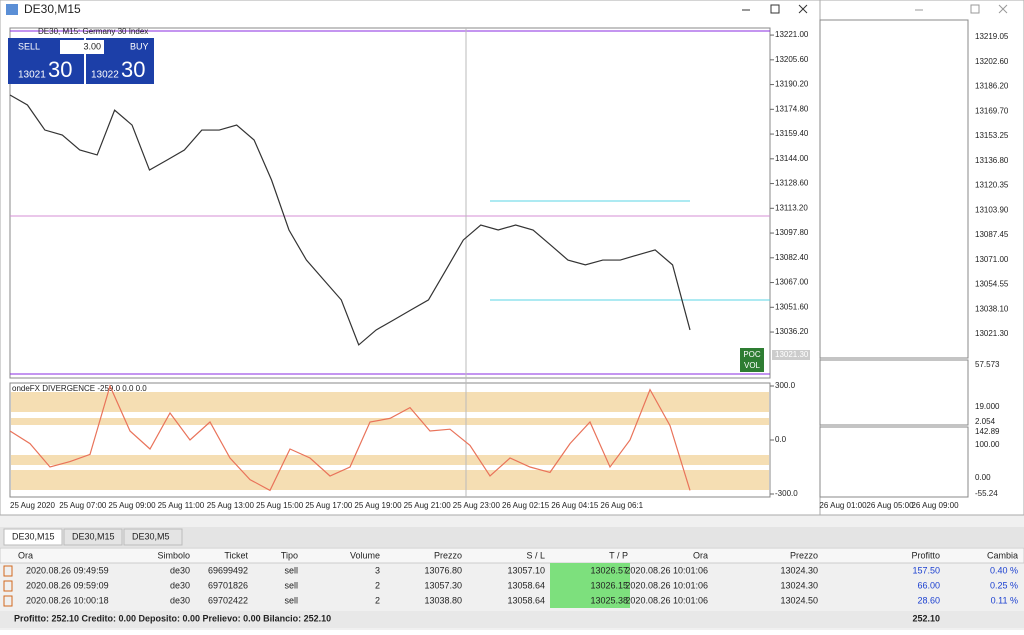  Describe the element at coordinates (428, 505) in the screenshot. I see `time-label: 25 Aug 21:00` at that location.